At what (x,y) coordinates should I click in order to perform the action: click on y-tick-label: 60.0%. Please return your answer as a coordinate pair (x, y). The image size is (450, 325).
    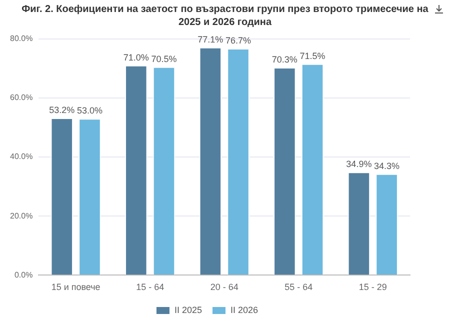
    Looking at the image, I should click on (21, 97).